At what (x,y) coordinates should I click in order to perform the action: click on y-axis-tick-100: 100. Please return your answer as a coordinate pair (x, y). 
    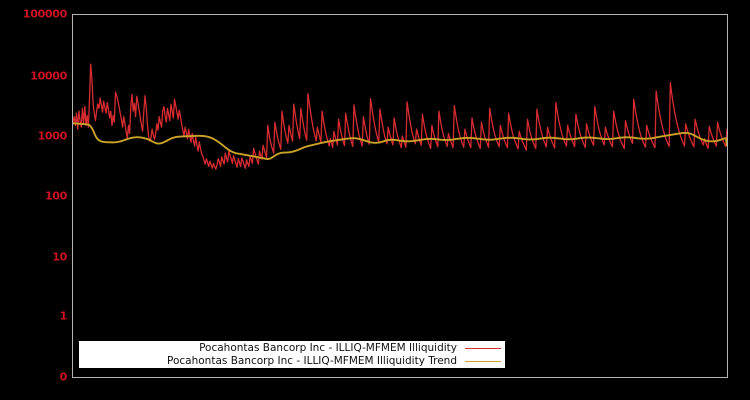
    Looking at the image, I should click on (55, 196).